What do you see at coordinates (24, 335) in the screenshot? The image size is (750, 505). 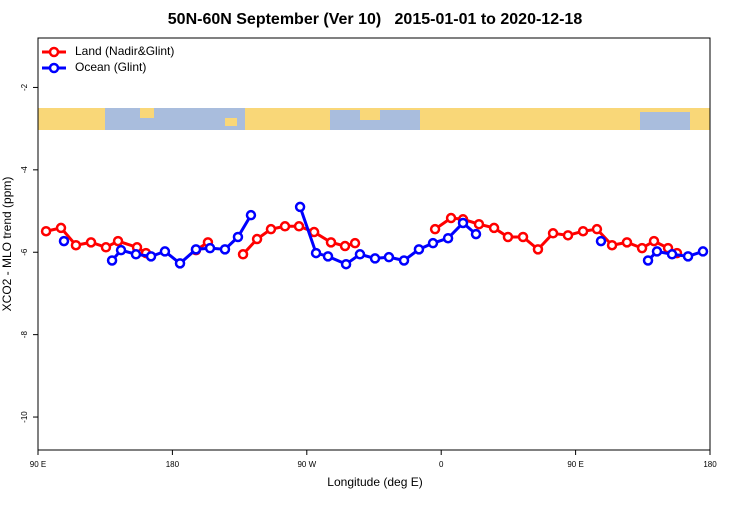 I see `y-tick-label: -8` at bounding box center [24, 335].